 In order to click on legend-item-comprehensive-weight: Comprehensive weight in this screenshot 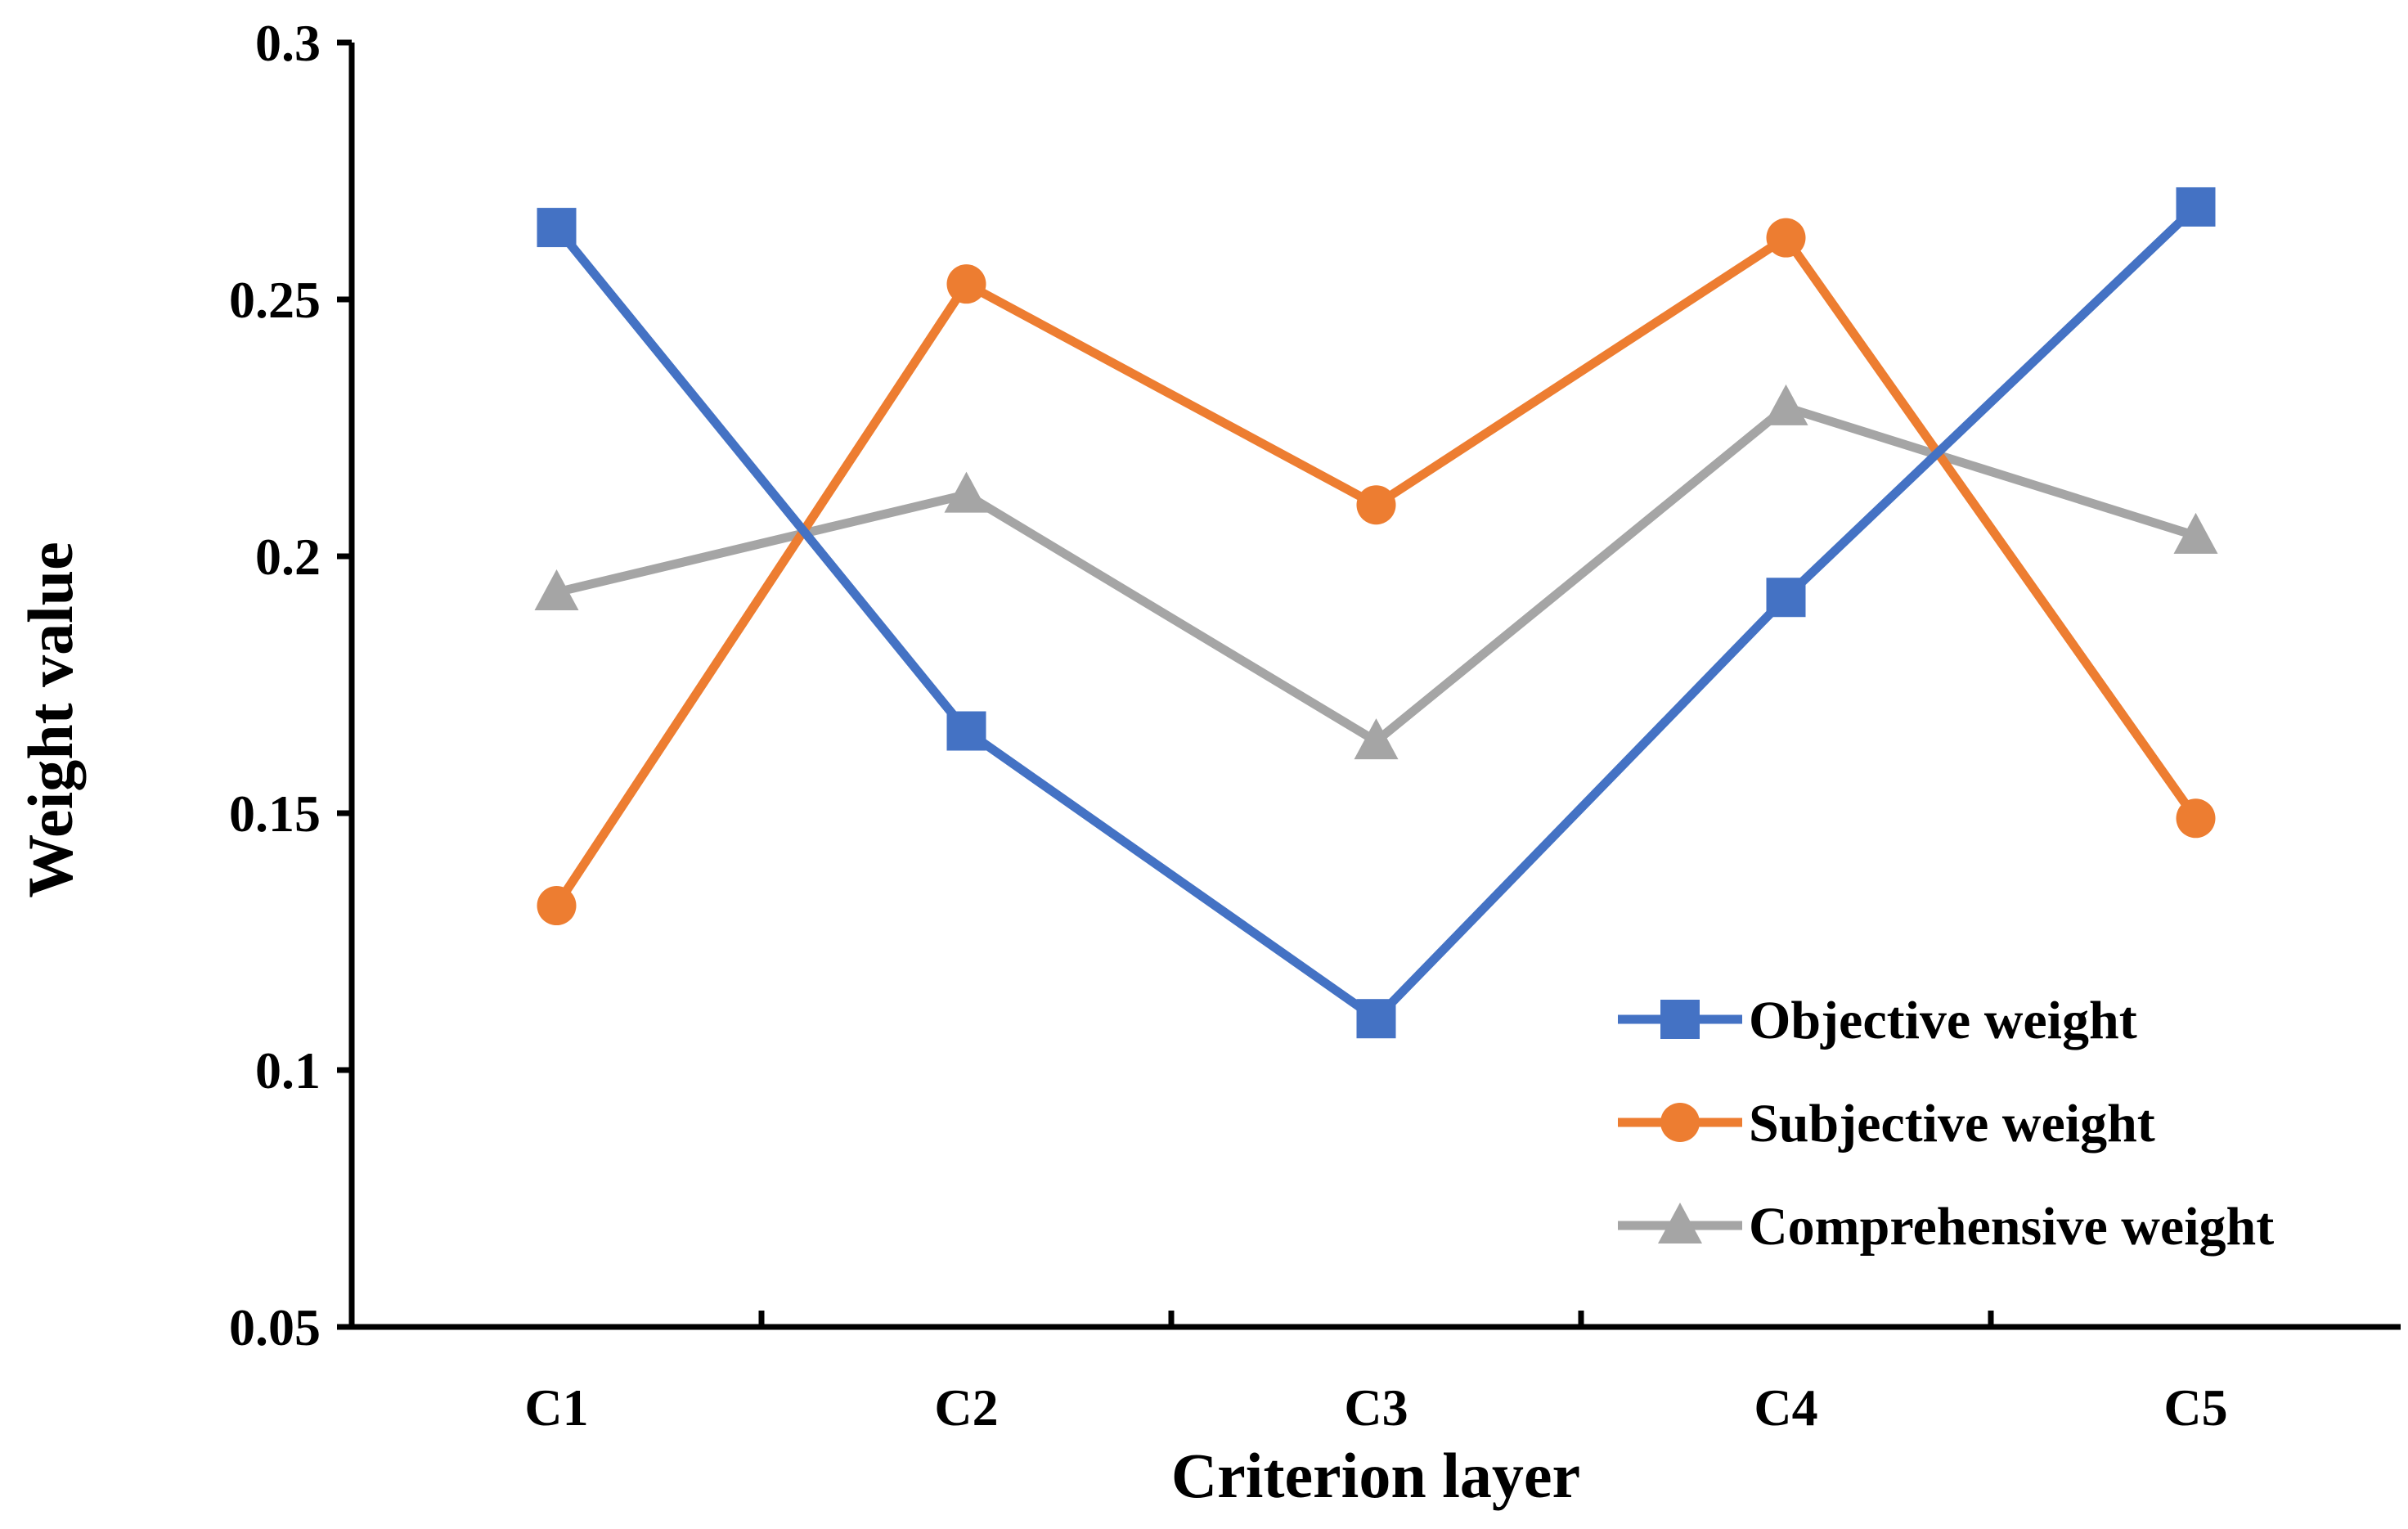, I will do `click(1946, 1227)`.